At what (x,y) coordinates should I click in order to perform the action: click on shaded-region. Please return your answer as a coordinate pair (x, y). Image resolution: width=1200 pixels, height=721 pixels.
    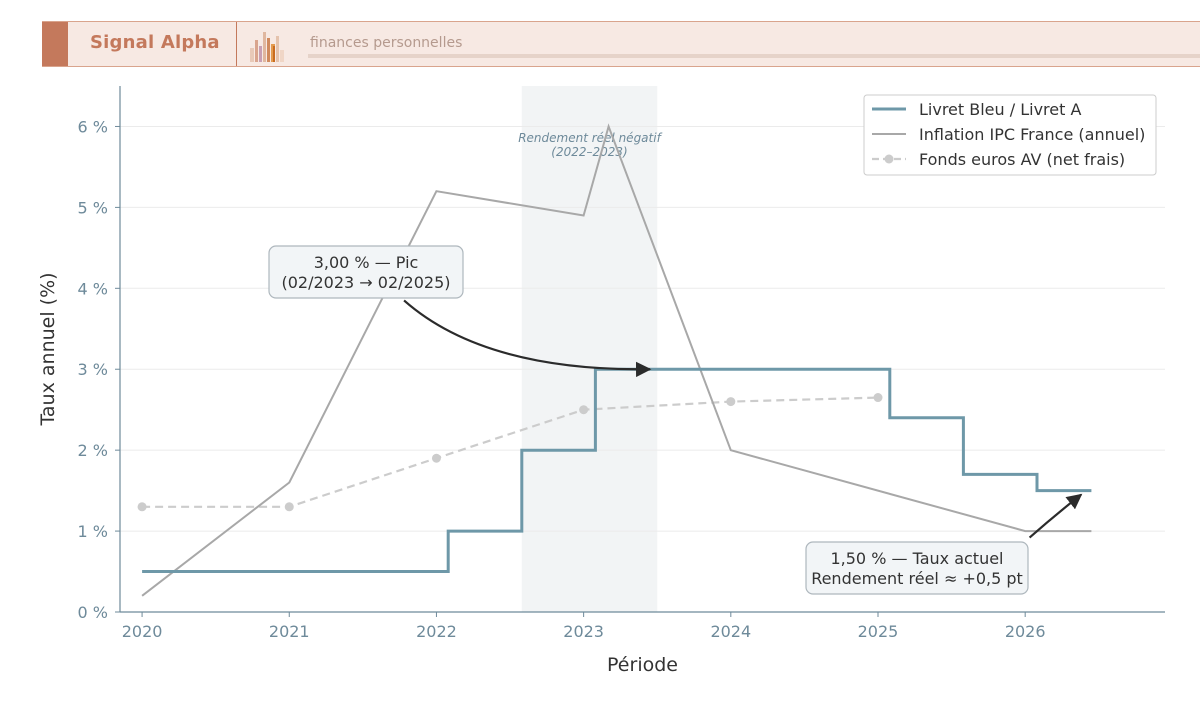
    Looking at the image, I should click on (589, 349).